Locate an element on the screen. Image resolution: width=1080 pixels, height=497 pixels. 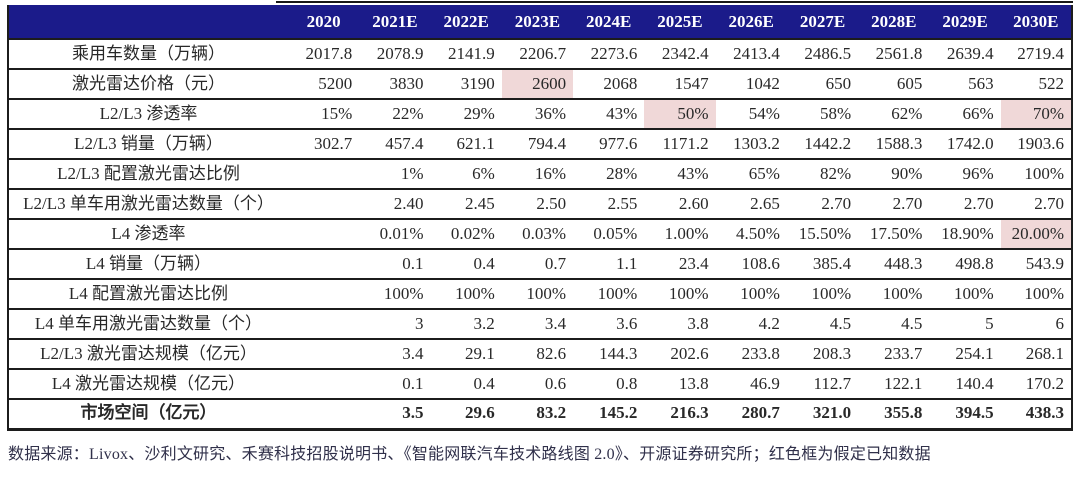
value-cell: 6% is located at coordinates (466, 173).